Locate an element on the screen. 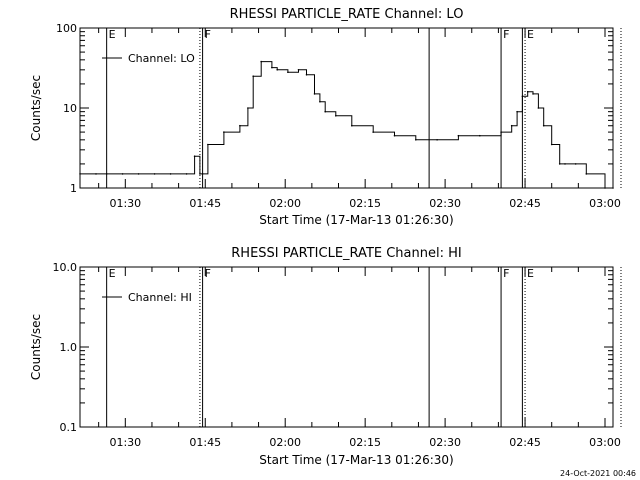 This screenshot has height=480, width=640. chart-title: RHESSI PARTICLE_RATE Channel: HI is located at coordinates (346, 253).